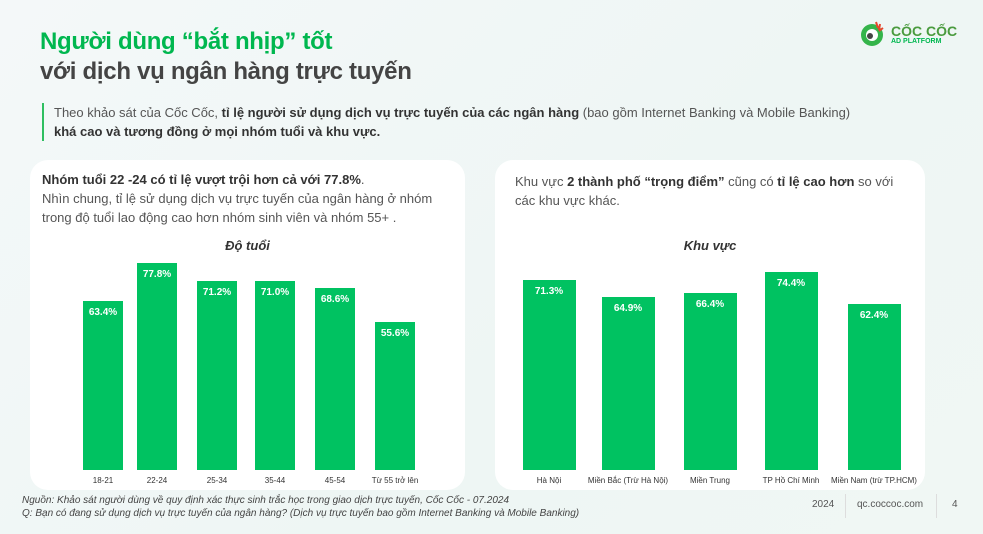 The width and height of the screenshot is (983, 534). What do you see at coordinates (217, 292) in the screenshot?
I see `bar-value-label: 71.2%` at bounding box center [217, 292].